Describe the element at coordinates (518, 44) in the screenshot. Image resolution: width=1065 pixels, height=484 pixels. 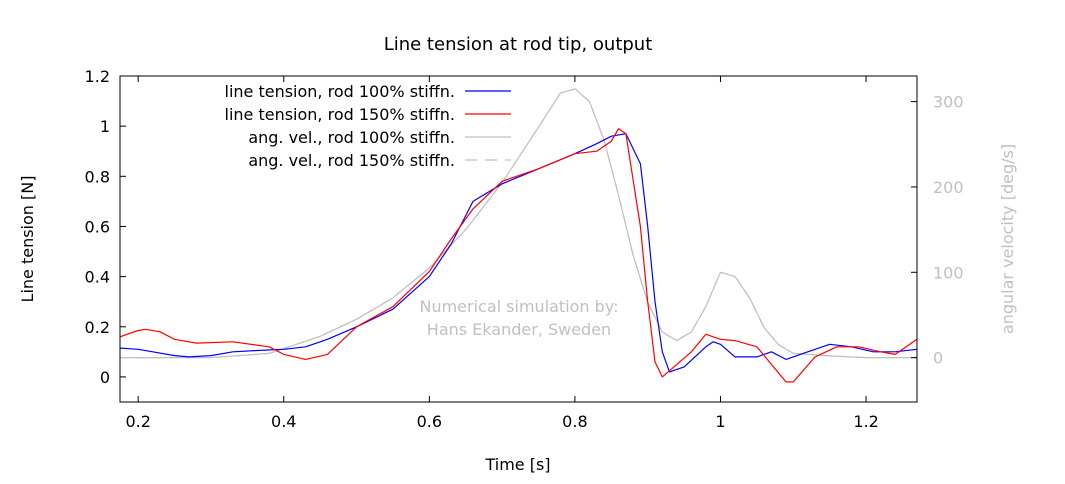
I see `chart-title: Line tension at rod tip, output` at that location.